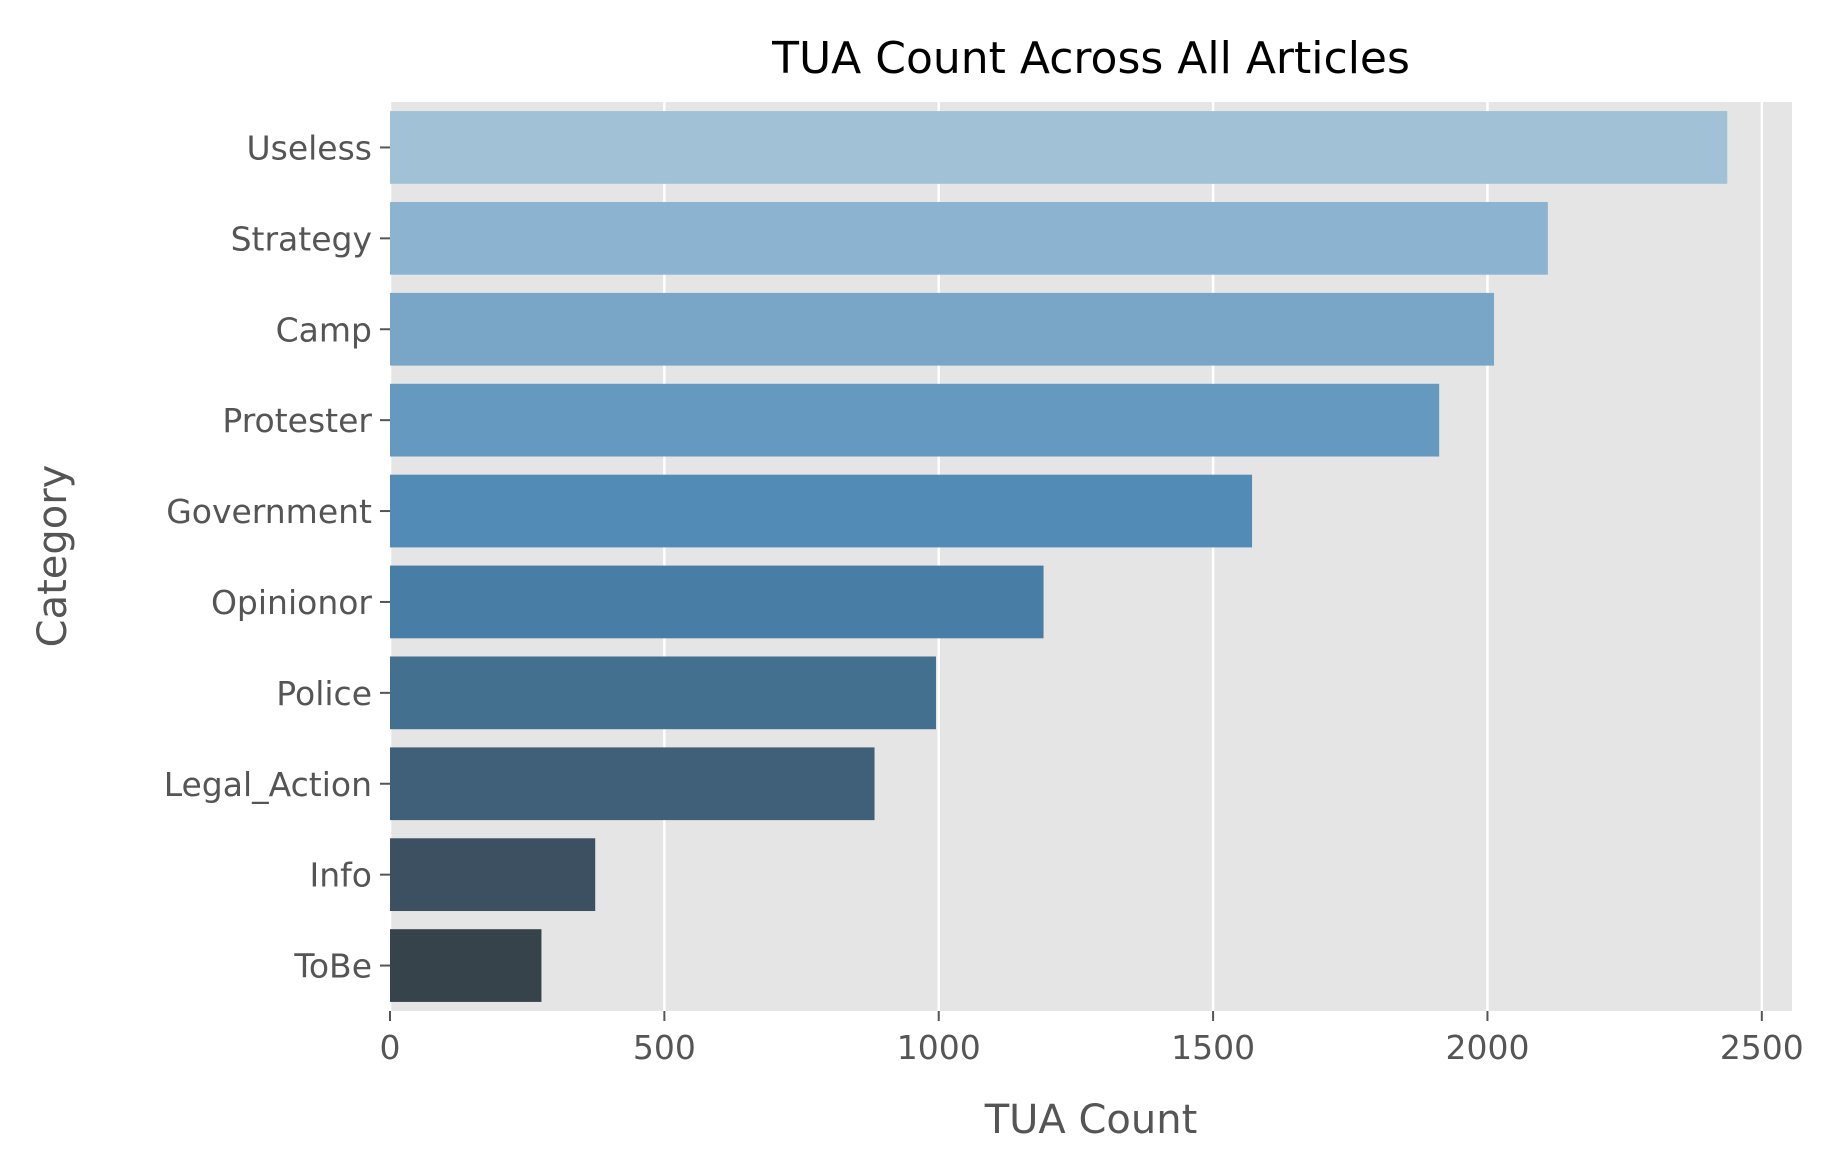 The height and width of the screenshot is (1170, 1832). I want to click on bar-useless, so click(1059, 147).